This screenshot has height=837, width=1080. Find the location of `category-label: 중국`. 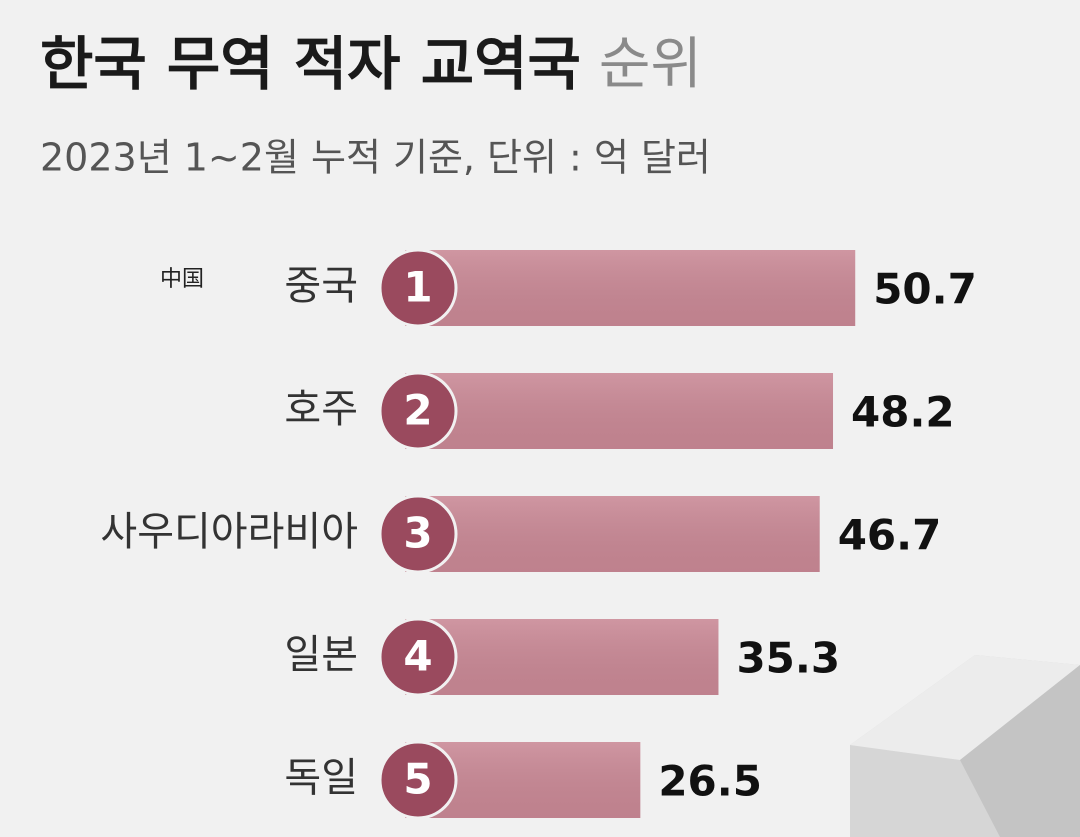

category-label: 중국 is located at coordinates (321, 286).